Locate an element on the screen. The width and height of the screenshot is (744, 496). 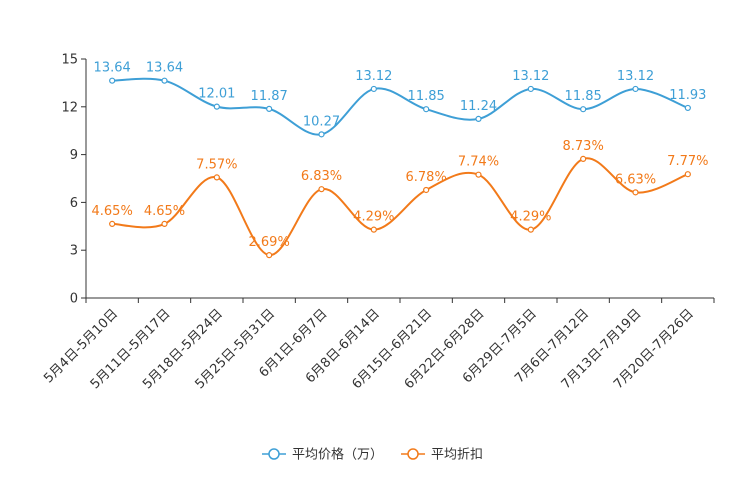
data-label: 11.24 is located at coordinates (478, 106).